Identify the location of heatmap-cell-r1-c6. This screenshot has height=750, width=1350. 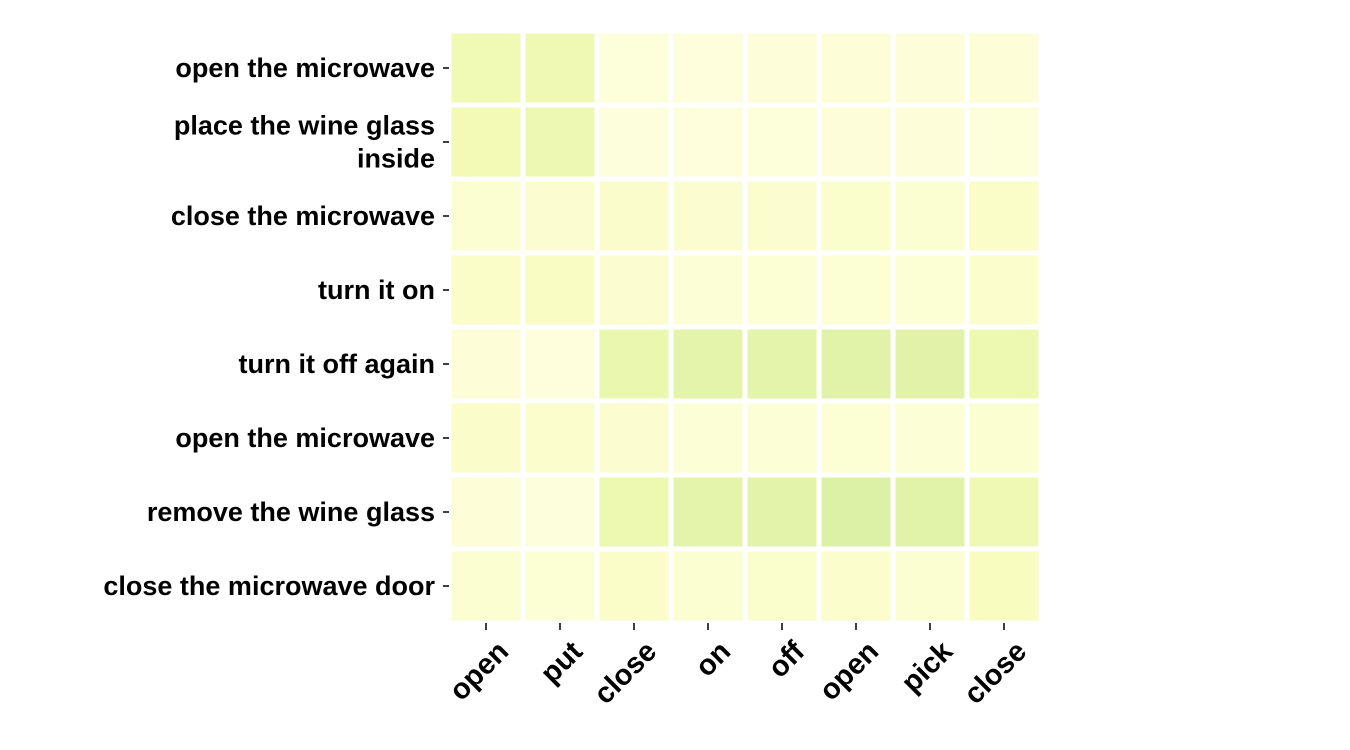
(930, 142).